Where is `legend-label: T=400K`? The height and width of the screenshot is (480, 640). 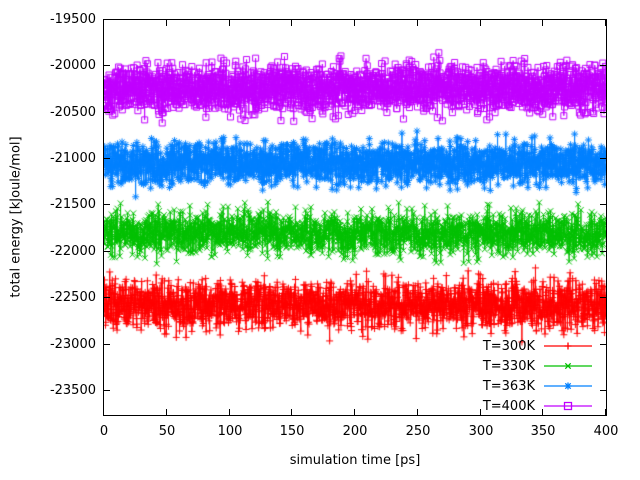
legend-label: T=400K is located at coordinates (508, 406).